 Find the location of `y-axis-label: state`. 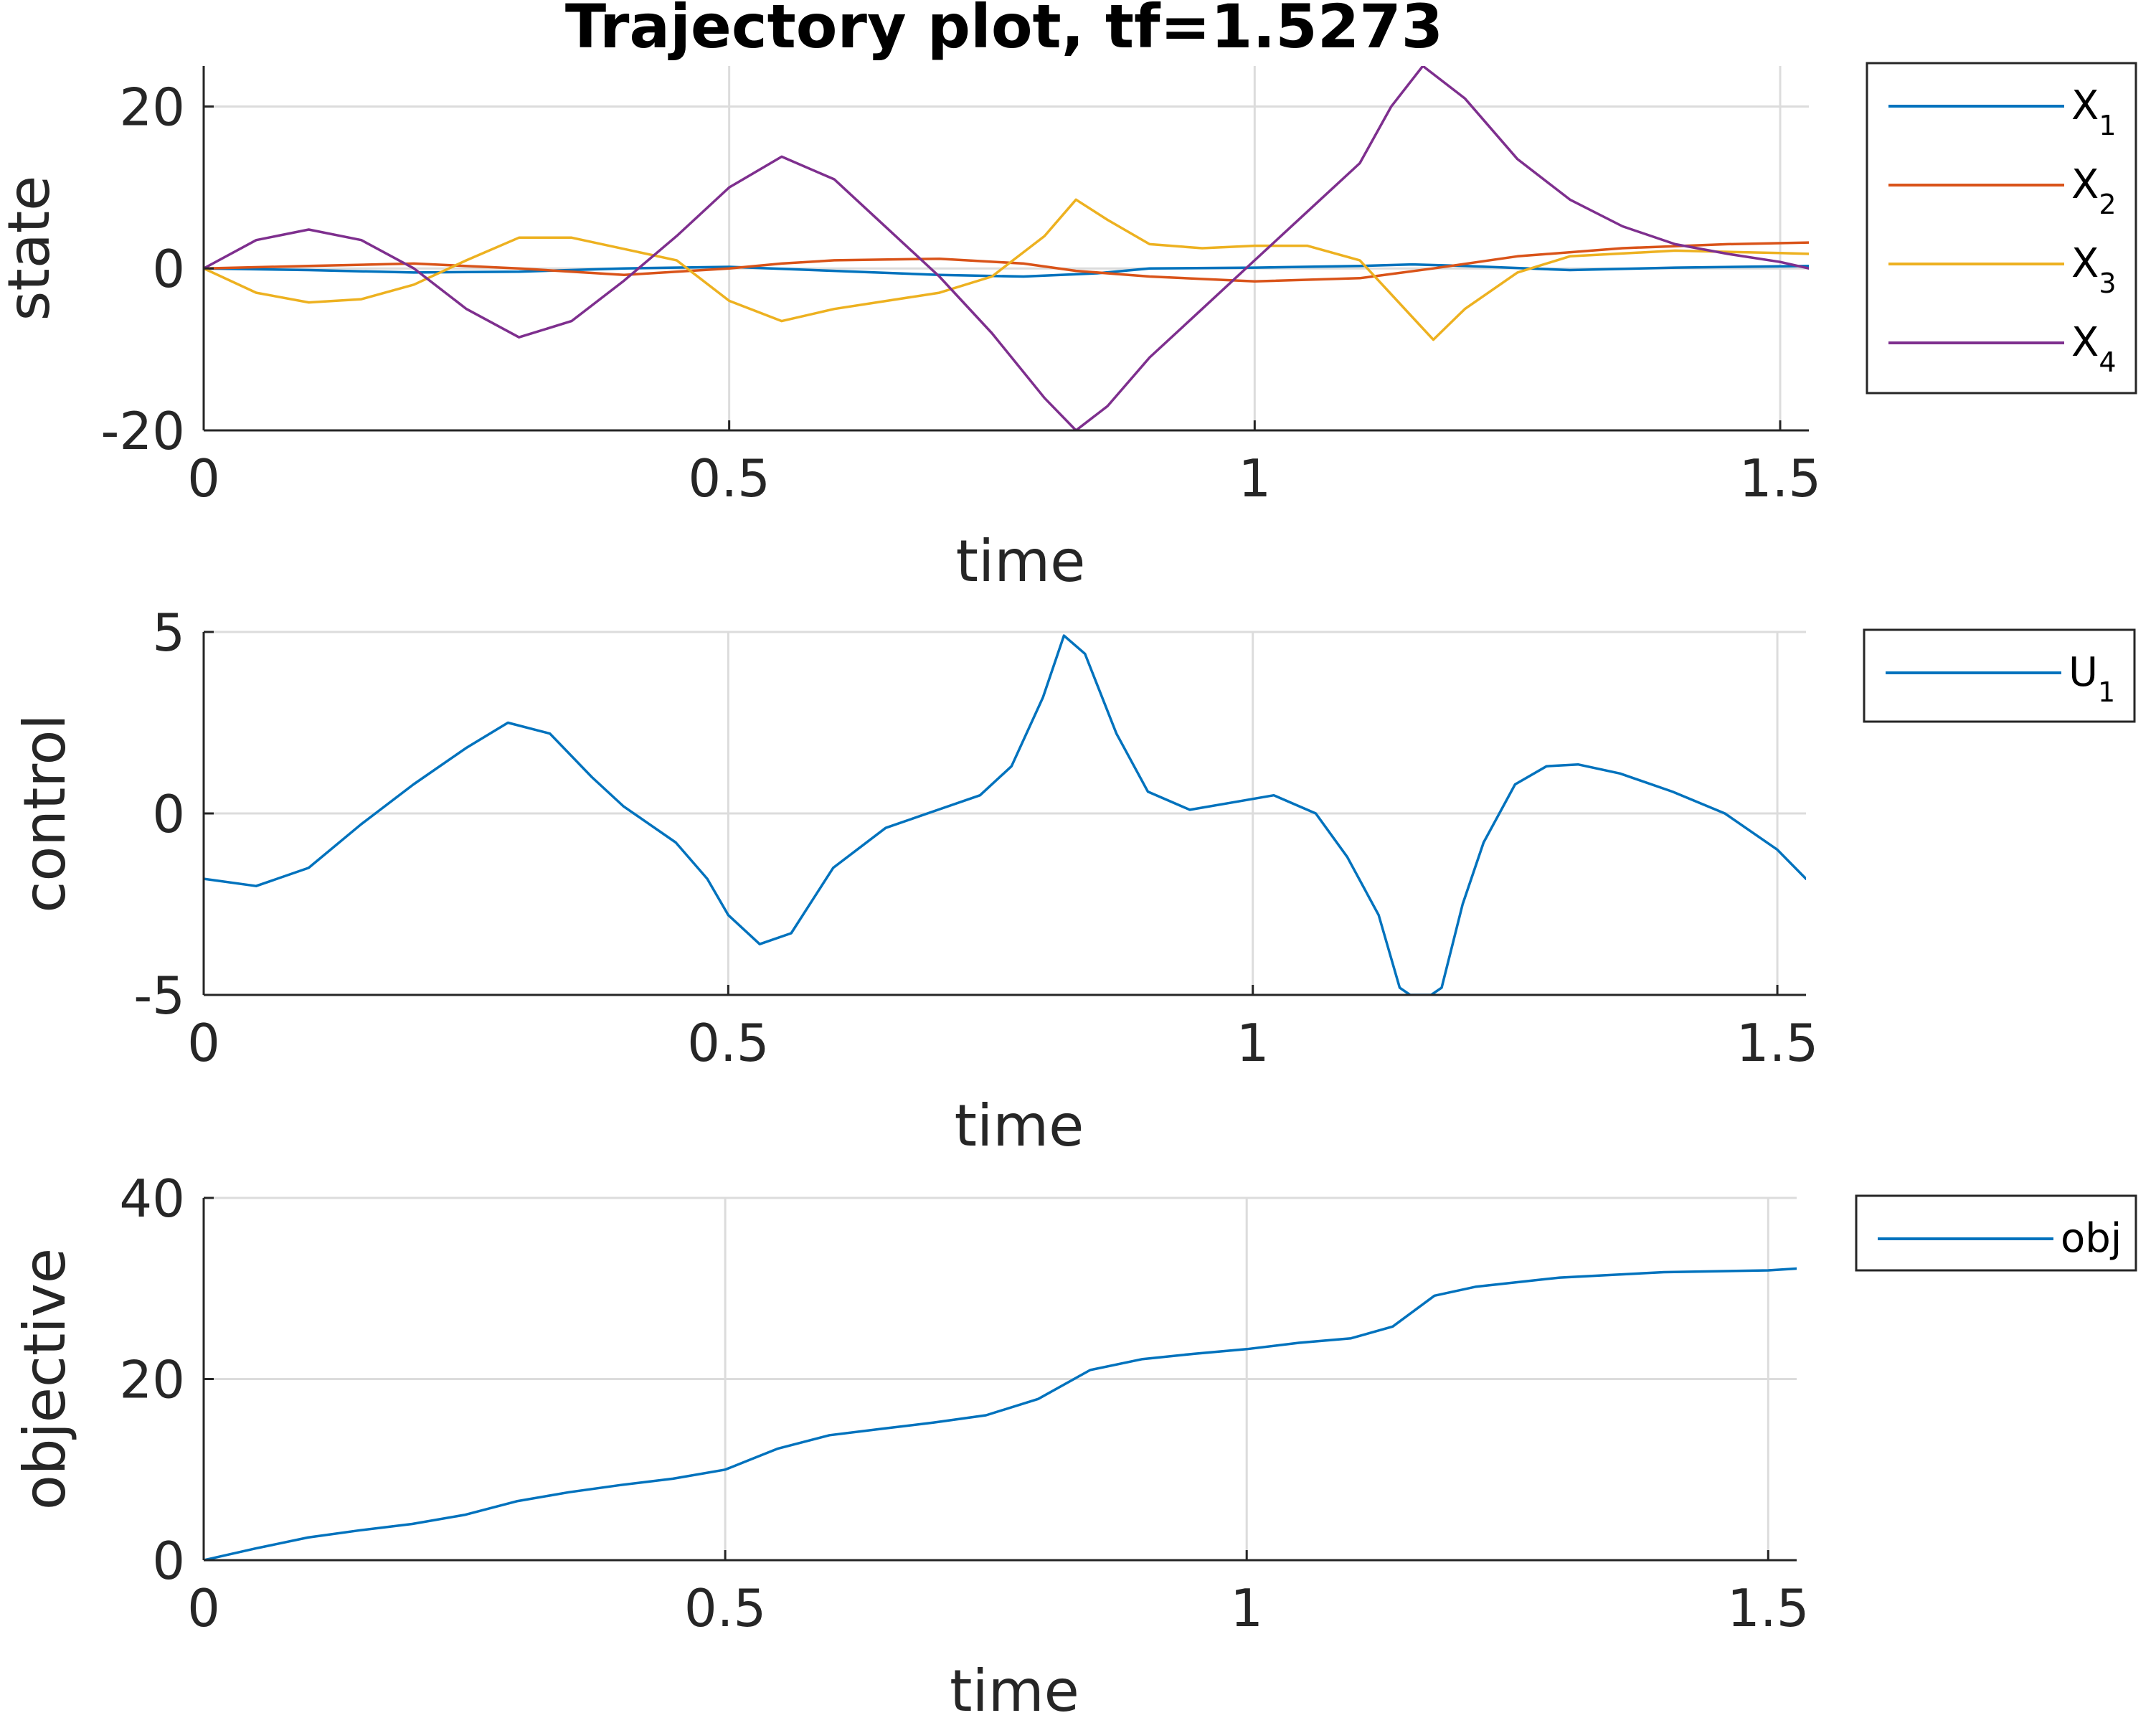

y-axis-label: state is located at coordinates (31, 248).